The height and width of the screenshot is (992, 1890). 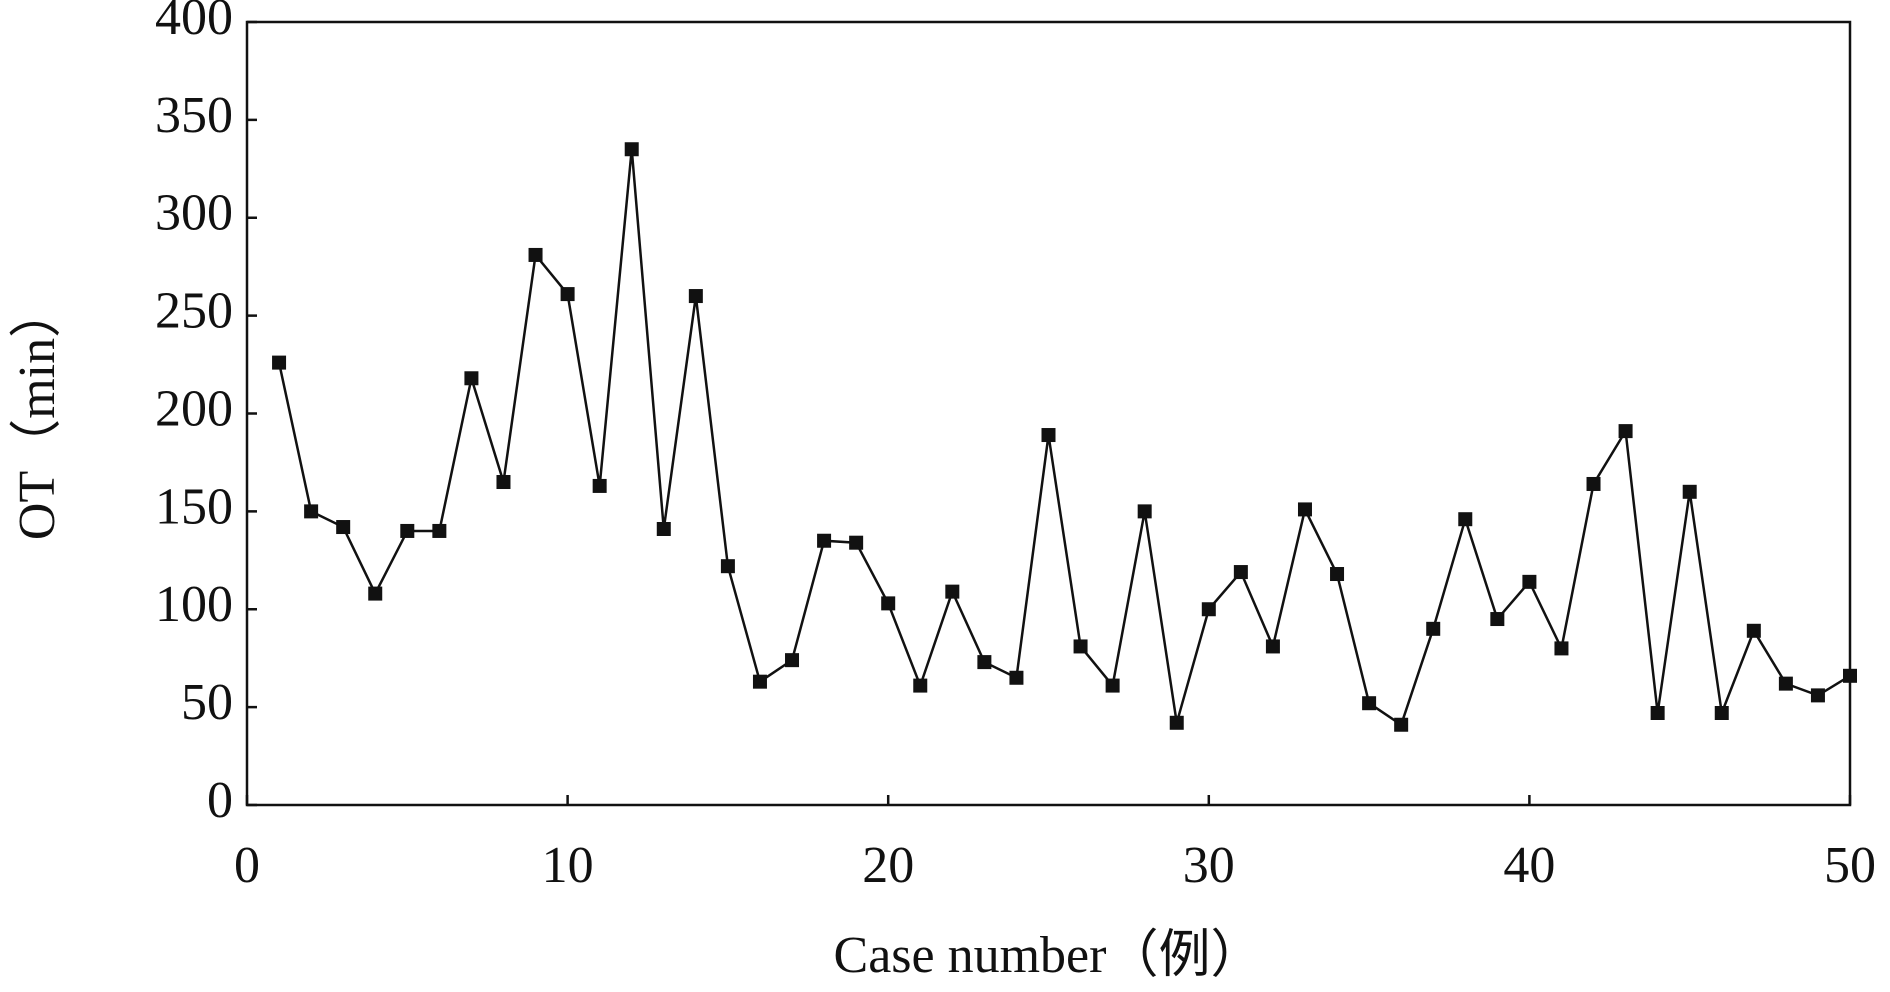 I want to click on y-tick-label: 350, so click(x=194, y=115).